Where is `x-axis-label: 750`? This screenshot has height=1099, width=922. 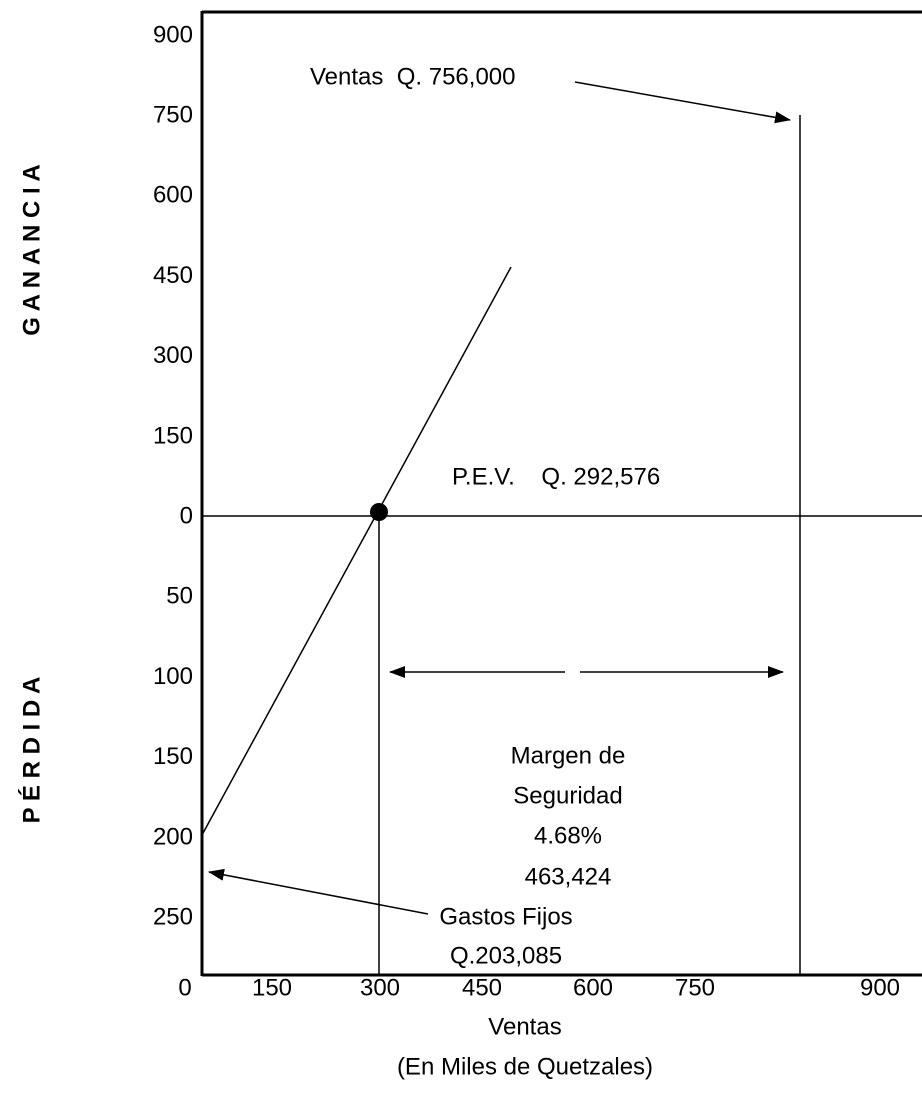 x-axis-label: 750 is located at coordinates (695, 987).